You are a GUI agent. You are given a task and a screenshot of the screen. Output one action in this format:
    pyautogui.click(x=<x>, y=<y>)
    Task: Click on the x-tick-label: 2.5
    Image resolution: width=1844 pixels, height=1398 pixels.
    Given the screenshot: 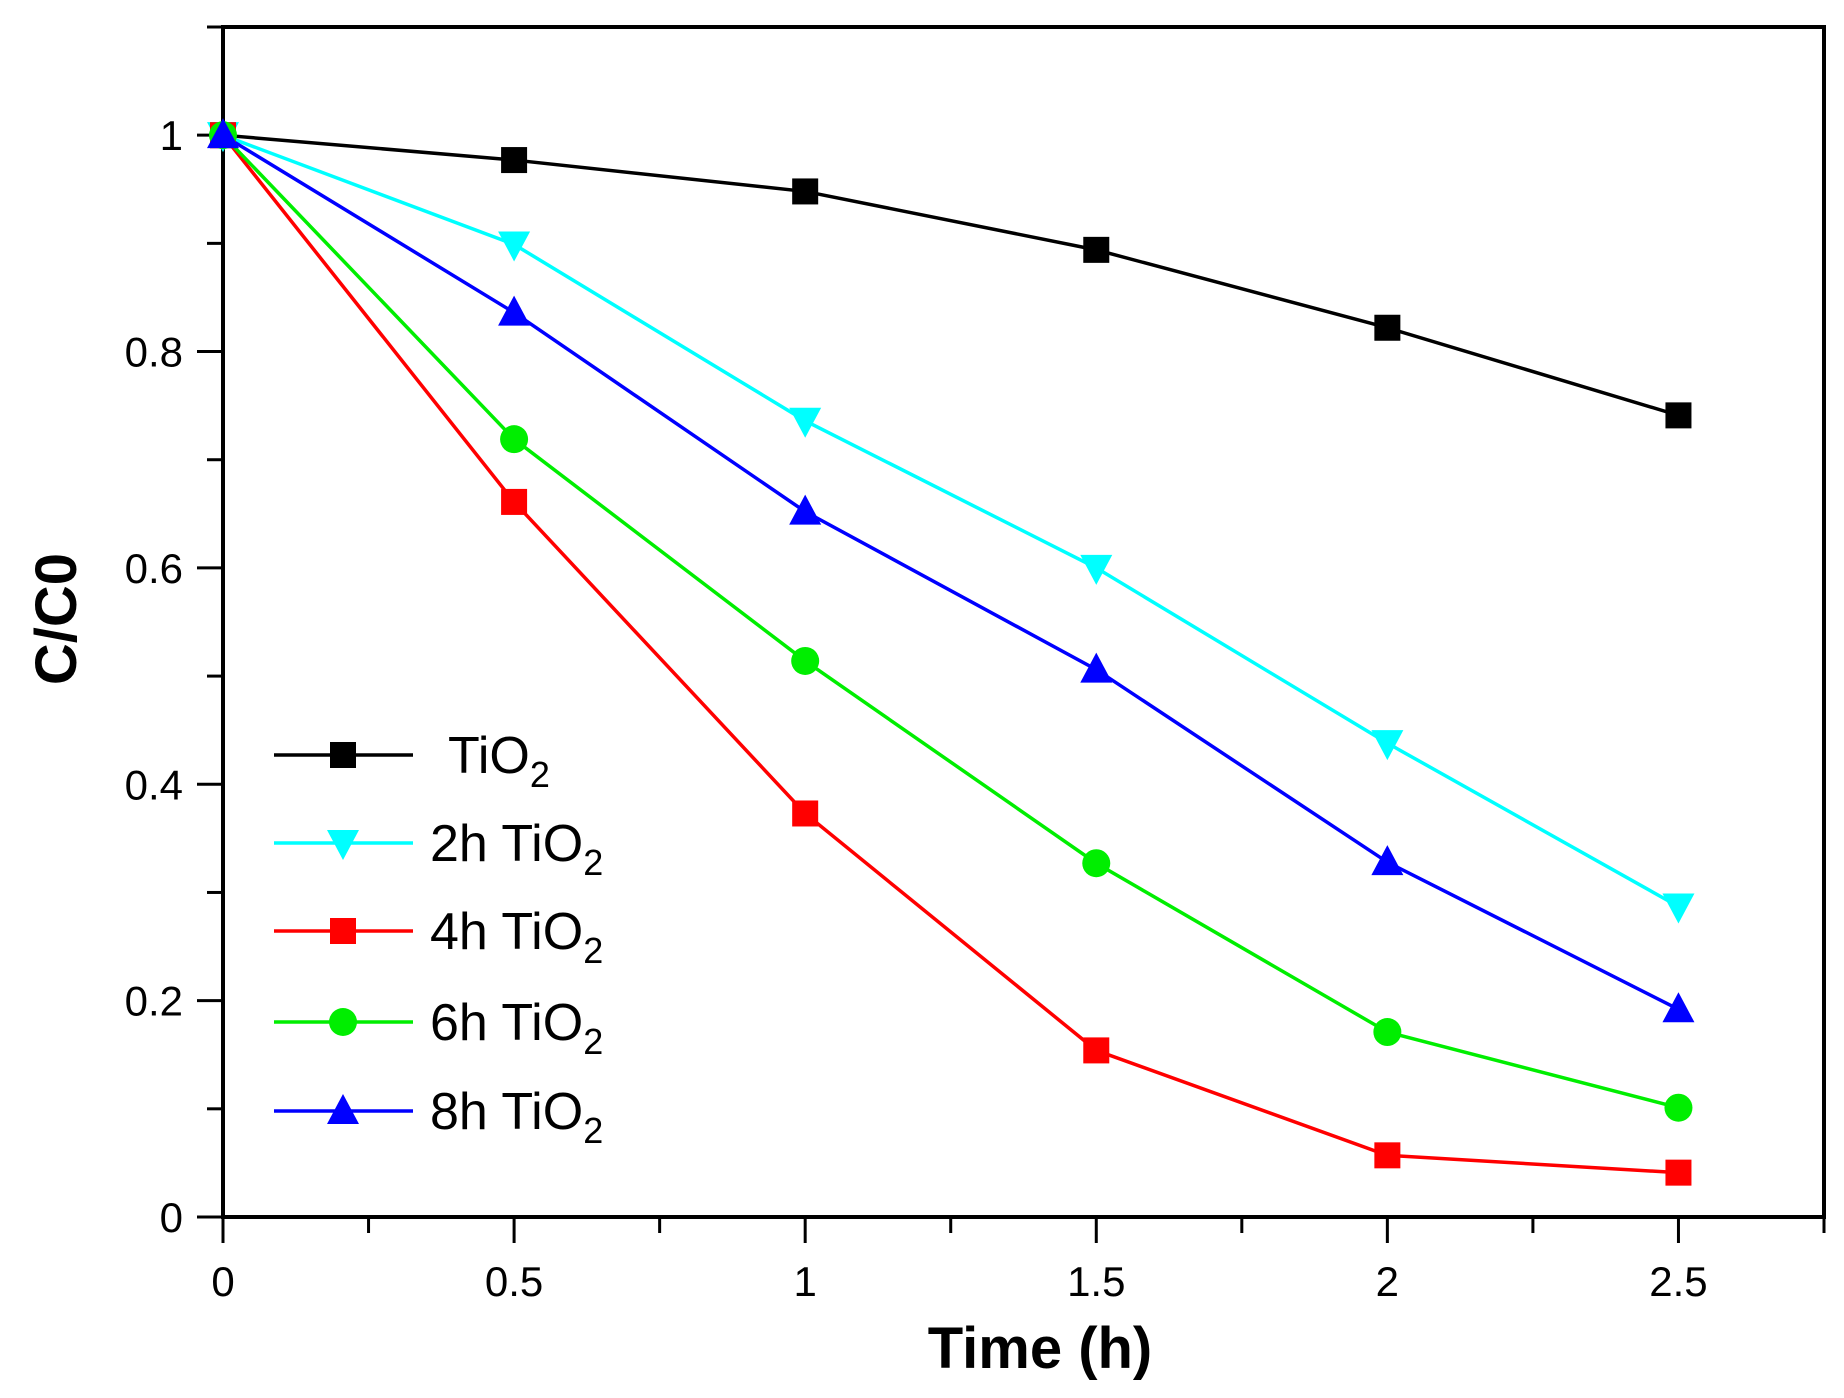 What is the action you would take?
    pyautogui.click(x=1678, y=1281)
    